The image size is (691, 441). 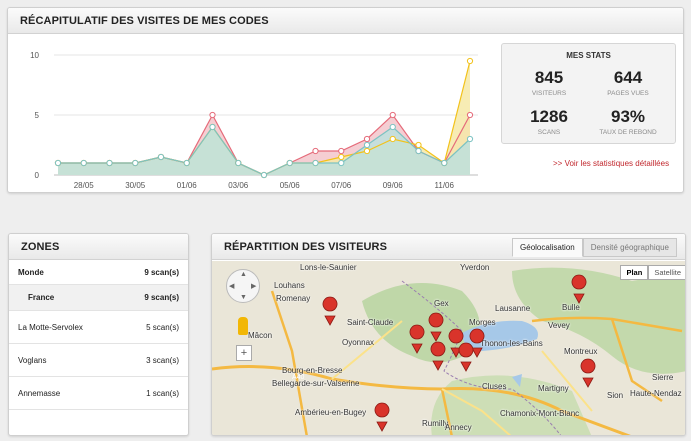 What do you see at coordinates (482, 322) in the screenshot?
I see `place-label: Morges` at bounding box center [482, 322].